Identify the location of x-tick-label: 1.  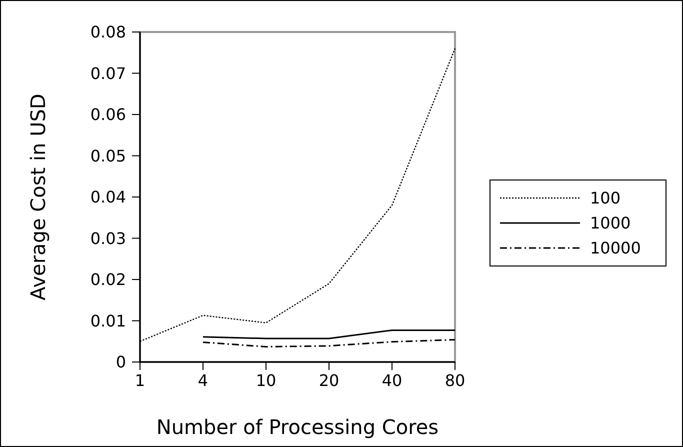
(140, 380).